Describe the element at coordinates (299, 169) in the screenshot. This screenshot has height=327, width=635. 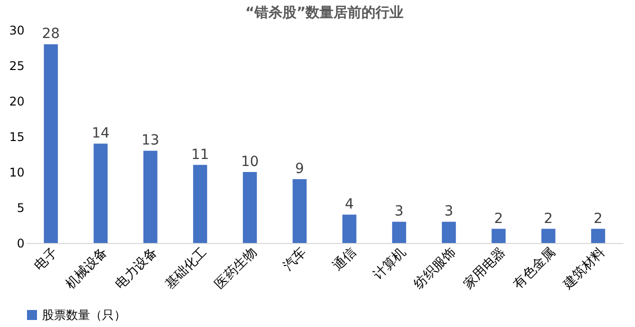
I see `data-label: 9` at that location.